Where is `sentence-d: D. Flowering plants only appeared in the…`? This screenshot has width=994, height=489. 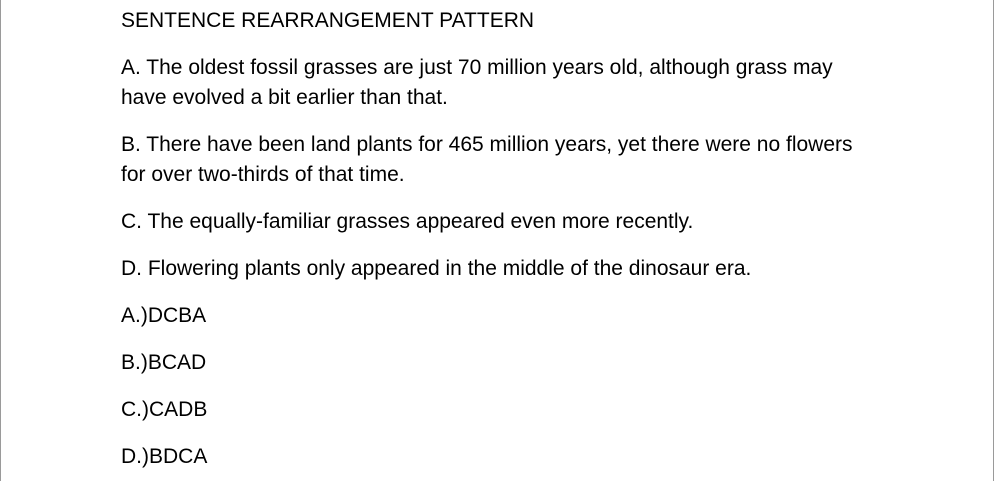 sentence-d: D. Flowering plants only appeared in the… is located at coordinates (436, 268).